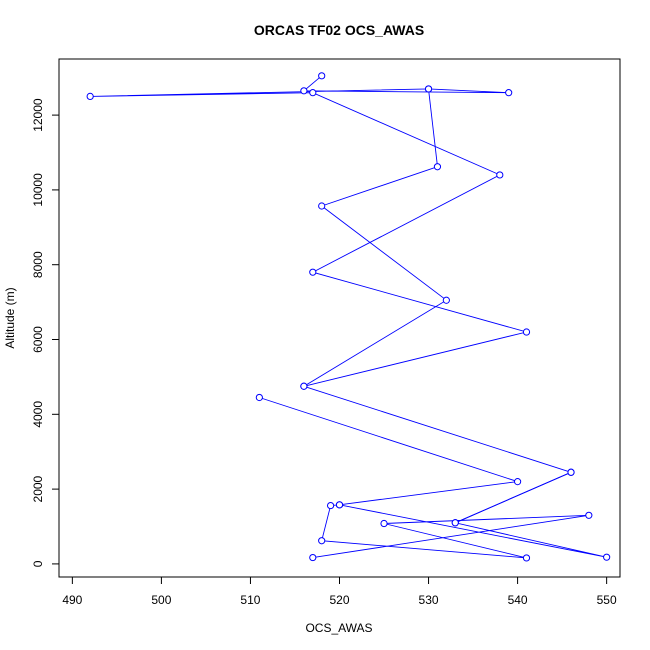  Describe the element at coordinates (38, 563) in the screenshot. I see `y-tick-label: 0` at that location.